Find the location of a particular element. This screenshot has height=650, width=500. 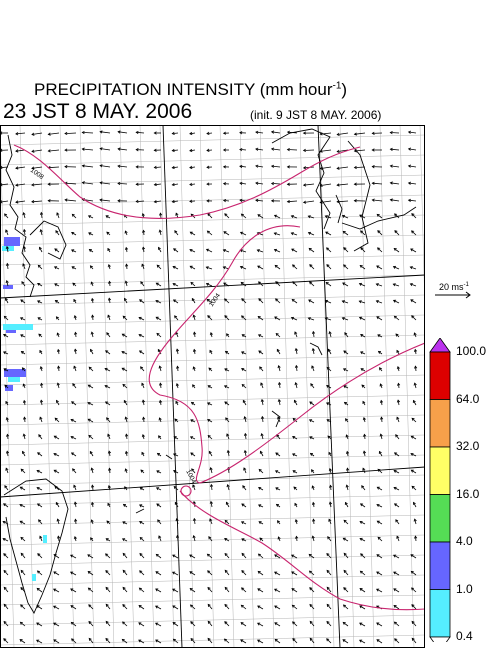

wind-reference-text: 20 ms is located at coordinates (451, 287).